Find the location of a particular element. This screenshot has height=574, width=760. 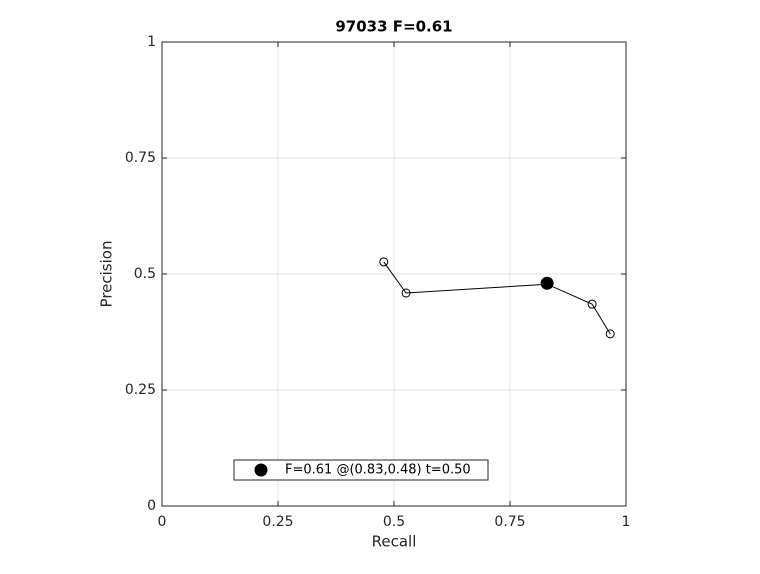

y-tick-label: 1 is located at coordinates (151, 42).